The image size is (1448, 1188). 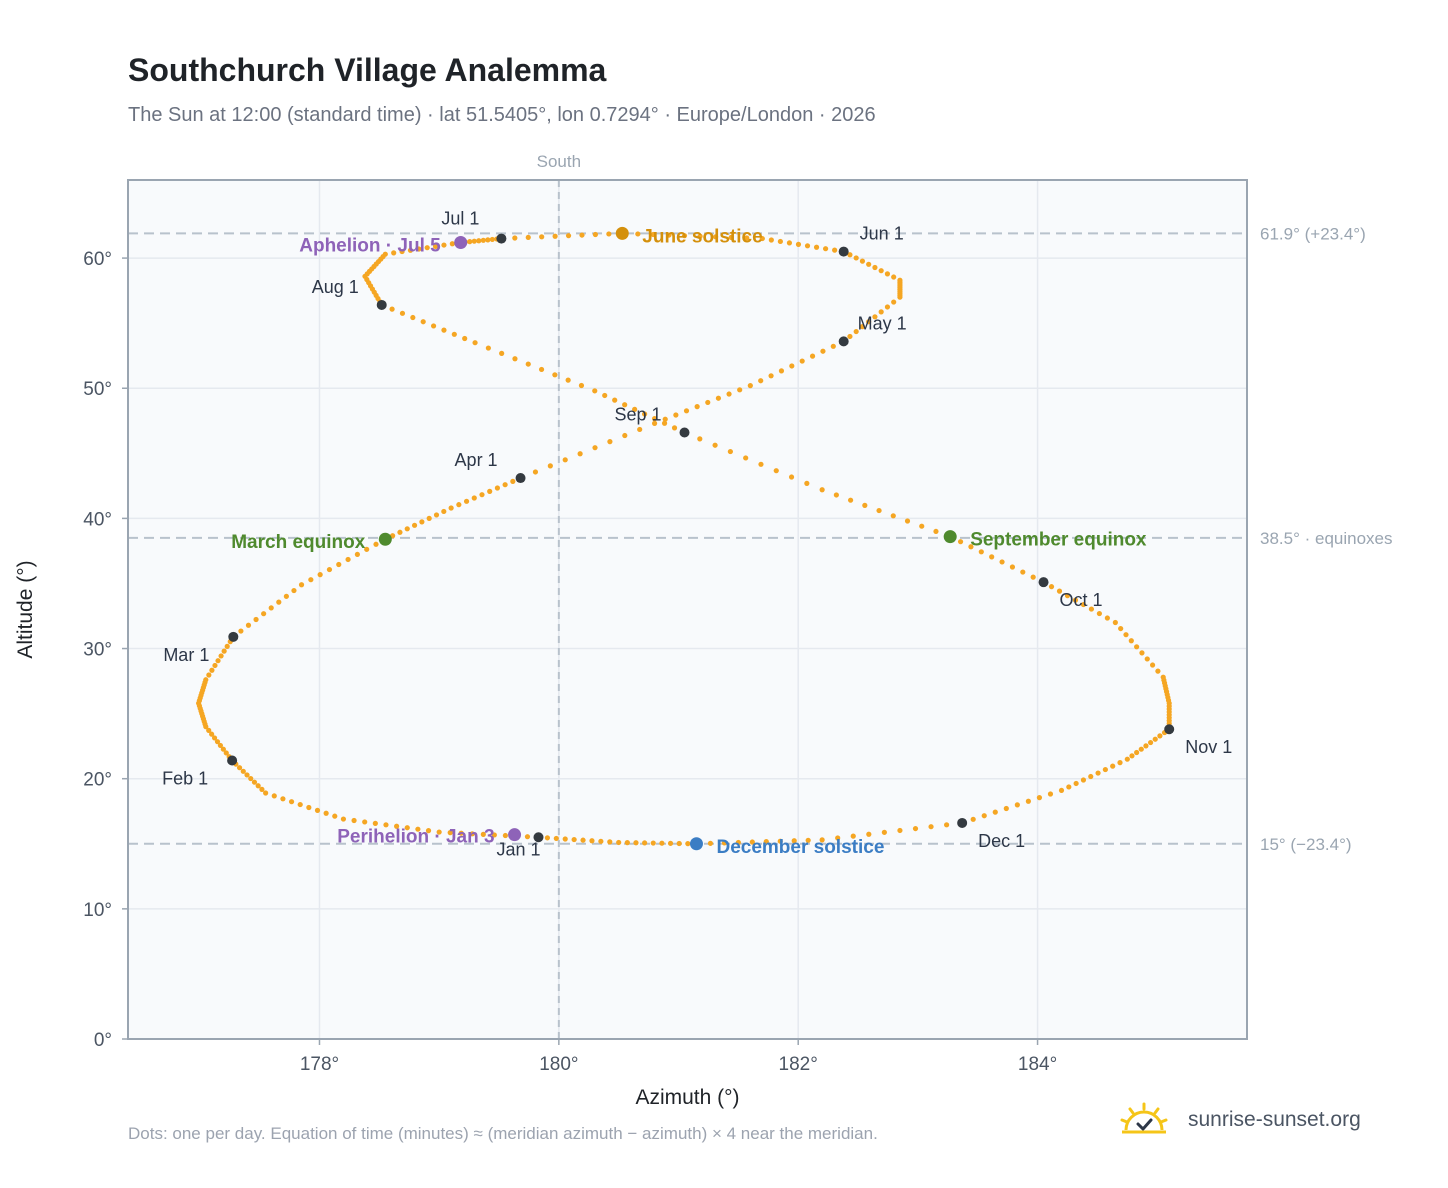 I want to click on brand: sunrise-sunset.org, so click(x=1240, y=1120).